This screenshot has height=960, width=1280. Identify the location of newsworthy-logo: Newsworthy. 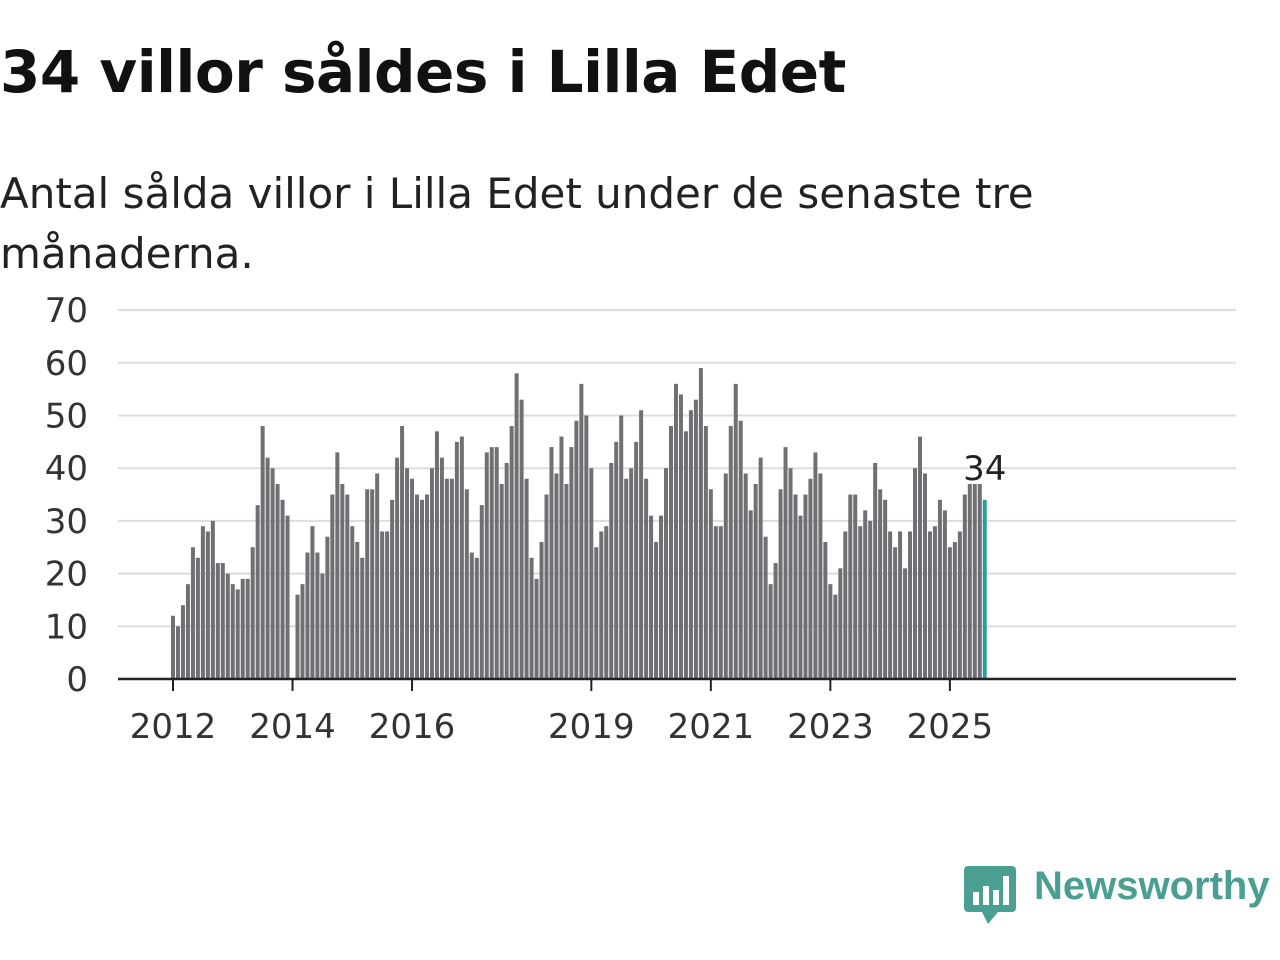
(1121, 895).